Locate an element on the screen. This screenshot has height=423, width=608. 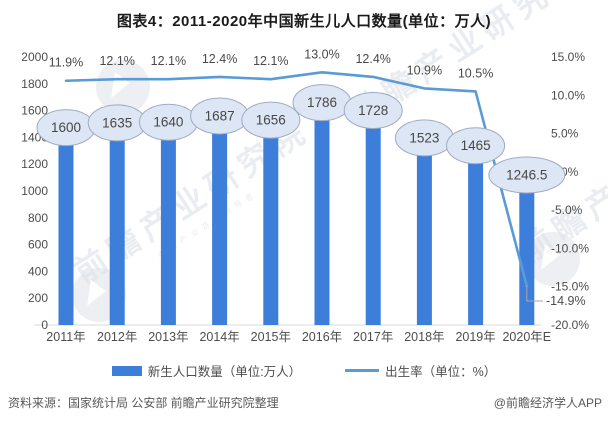
rate-label: 10.9% is located at coordinates (424, 70).